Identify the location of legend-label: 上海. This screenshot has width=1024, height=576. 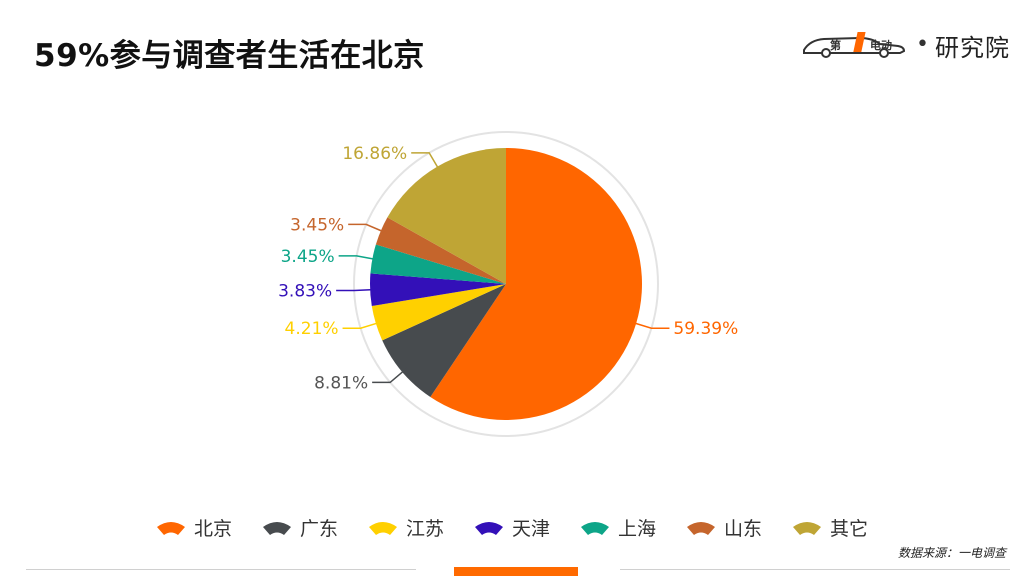
(637, 529).